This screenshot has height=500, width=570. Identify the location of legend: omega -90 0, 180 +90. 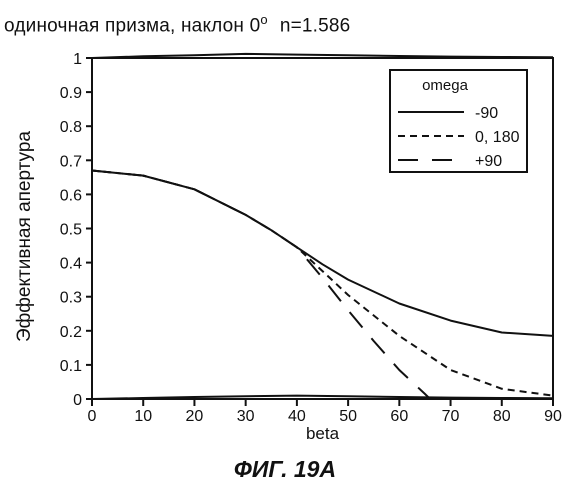
(458, 121).